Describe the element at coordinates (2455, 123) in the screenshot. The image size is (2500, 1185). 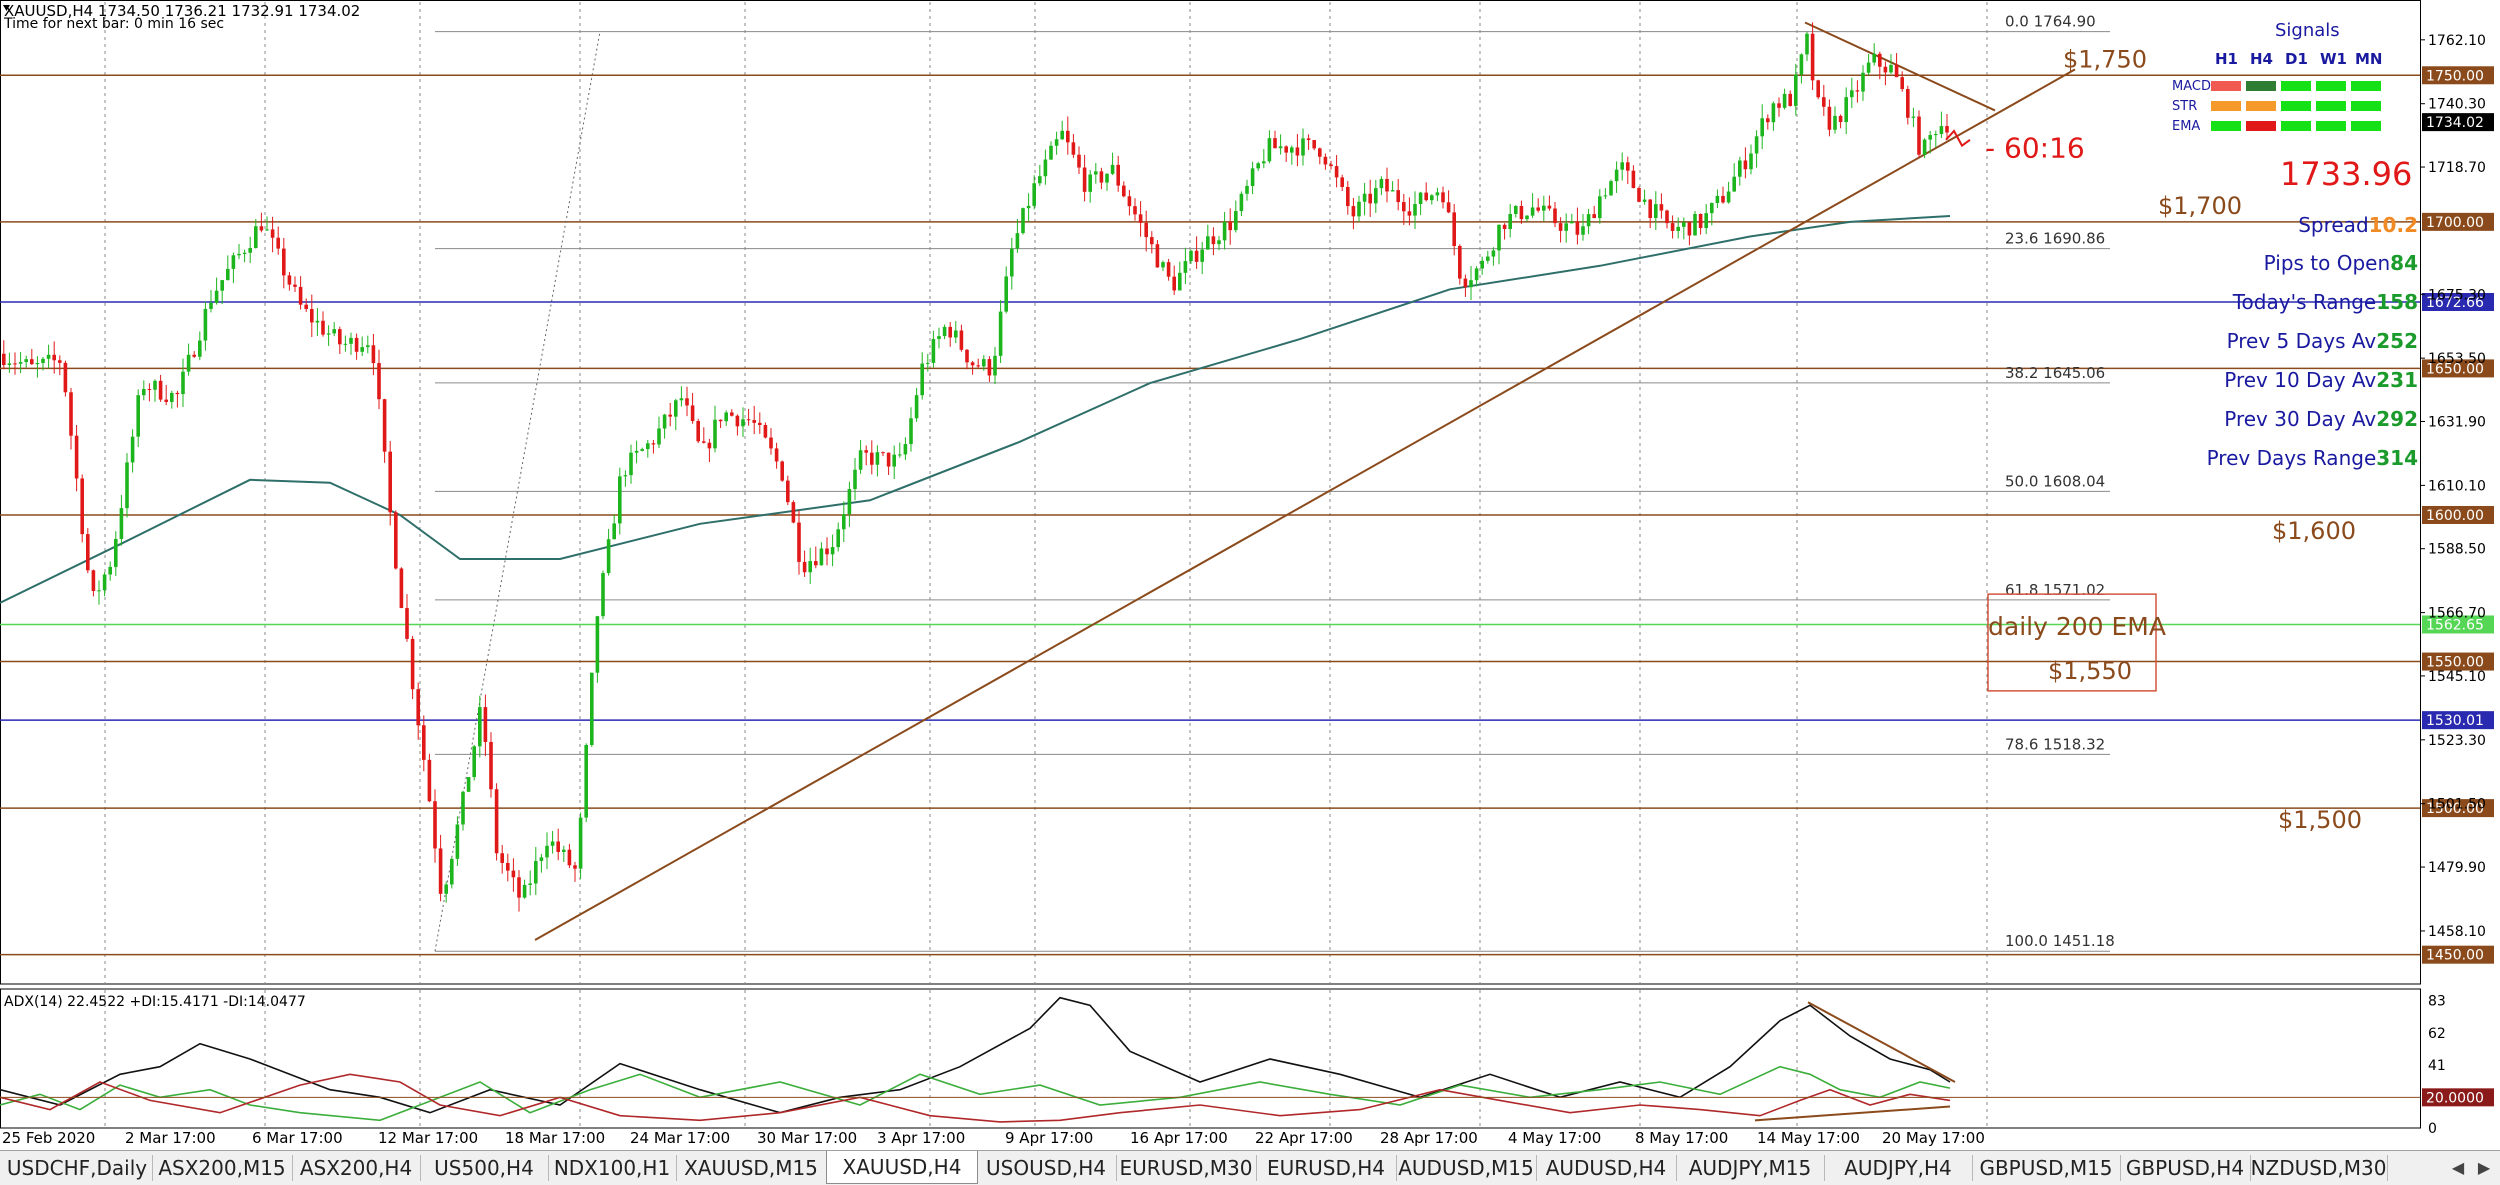
I see `current-price-label: 1734.02` at that location.